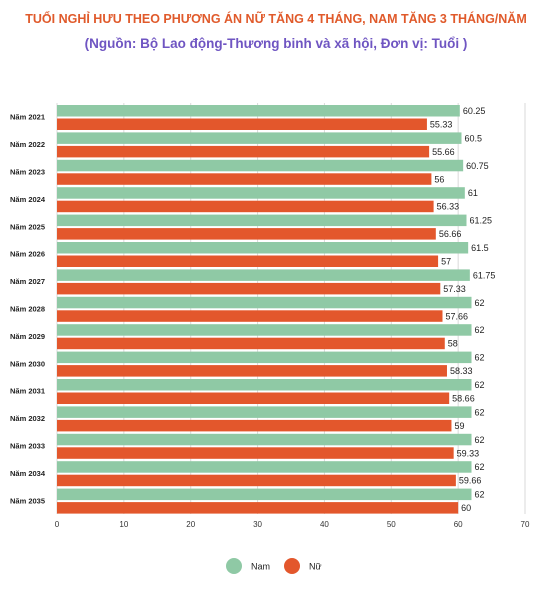 The height and width of the screenshot is (594, 552). I want to click on category-label: Năm 2029, so click(27, 336).